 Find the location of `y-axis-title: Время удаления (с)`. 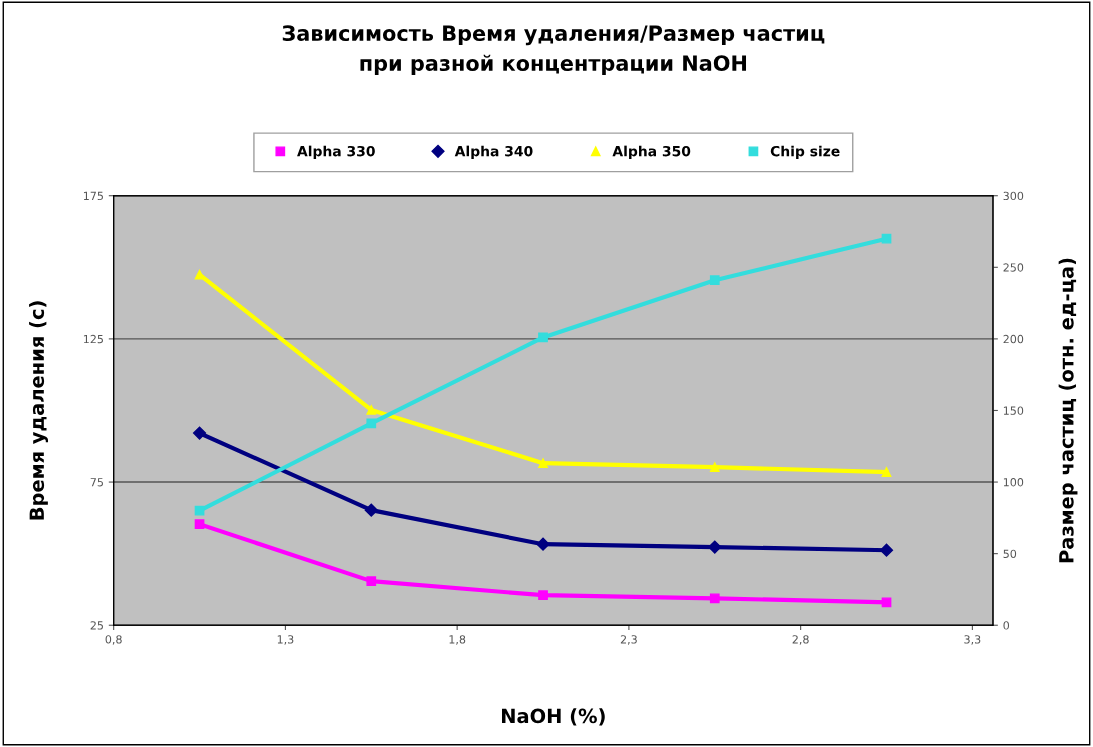

y-axis-title: Время удаления (с) is located at coordinates (39, 410).